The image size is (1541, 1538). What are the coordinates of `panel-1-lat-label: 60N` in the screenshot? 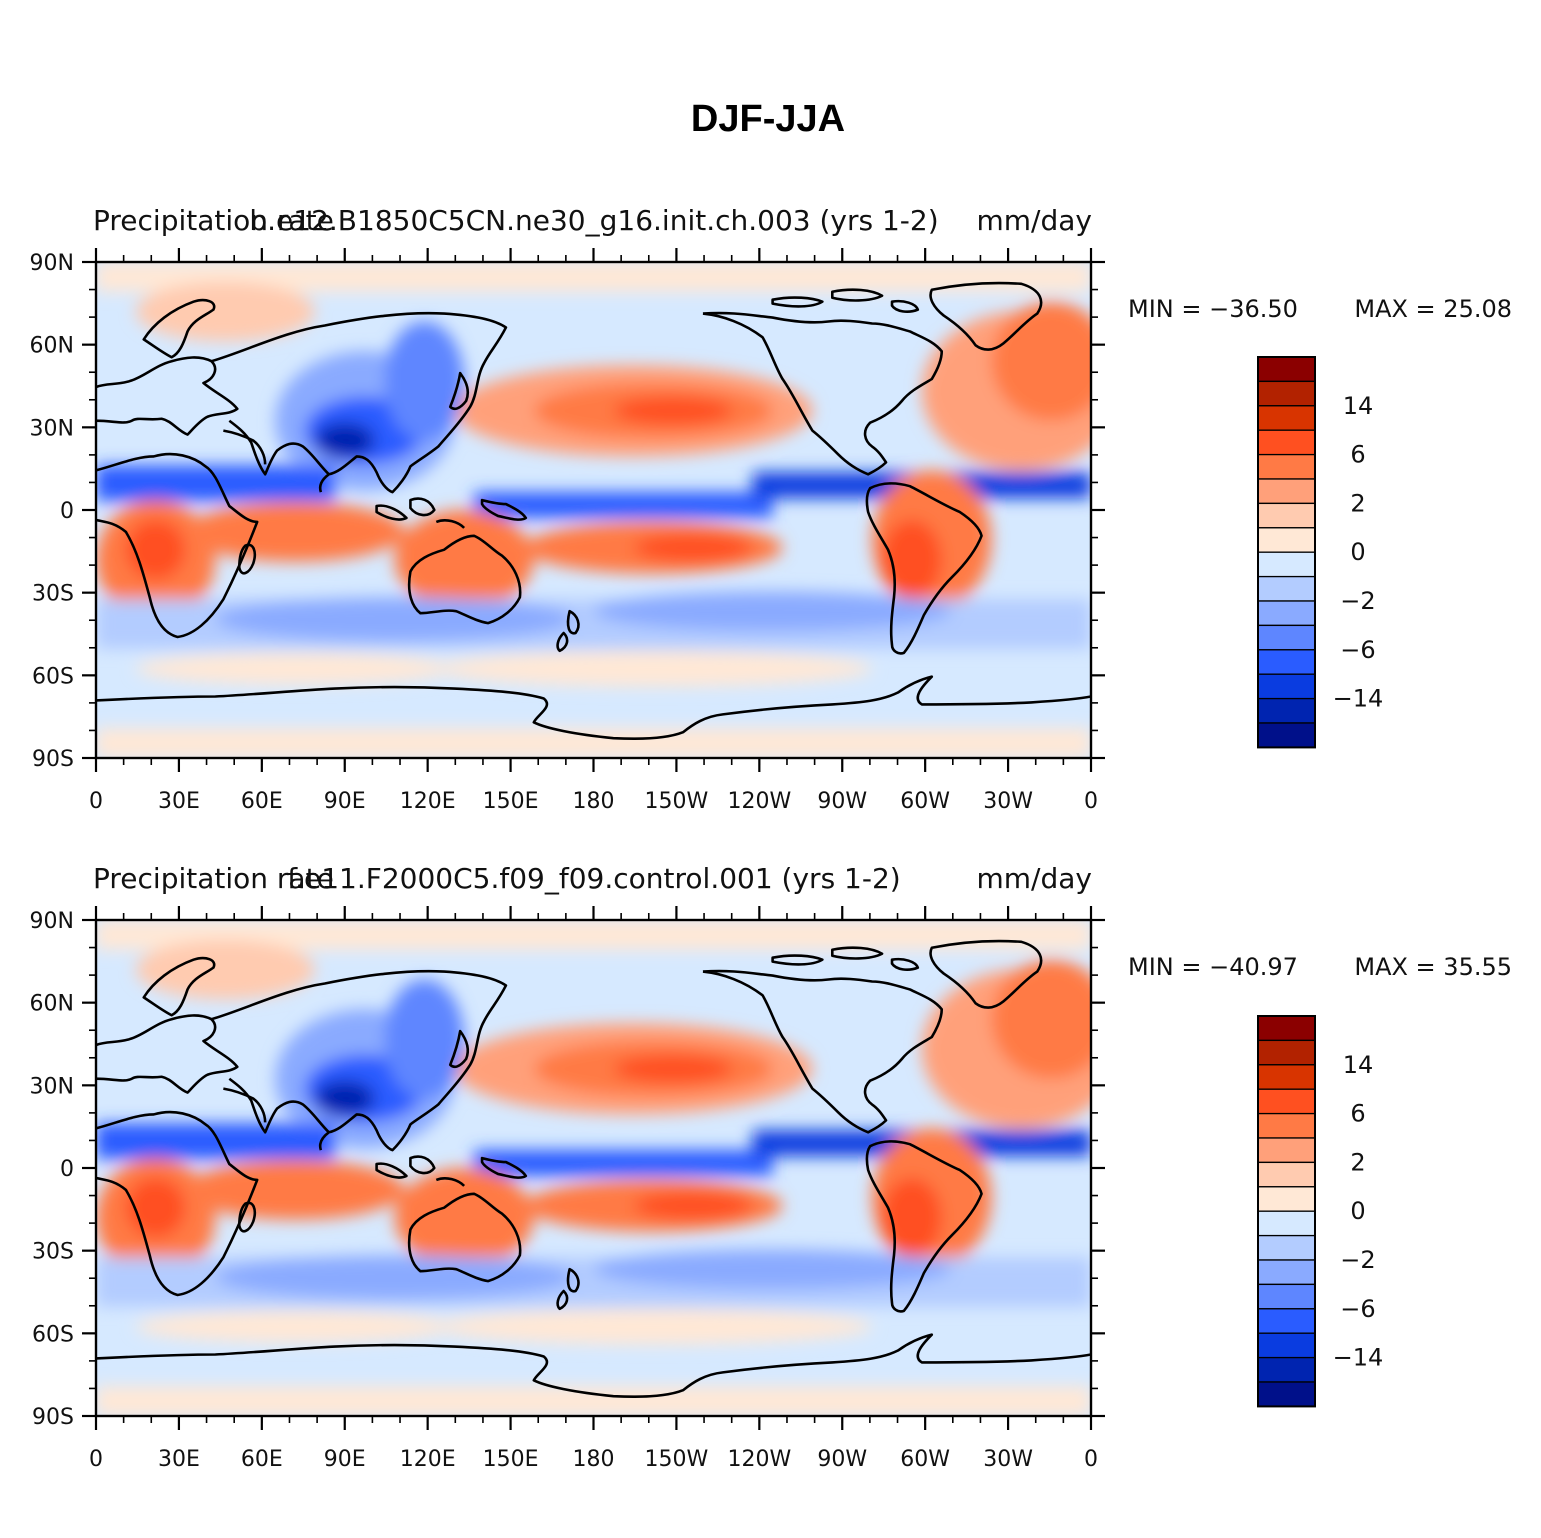 It's located at (52, 346).